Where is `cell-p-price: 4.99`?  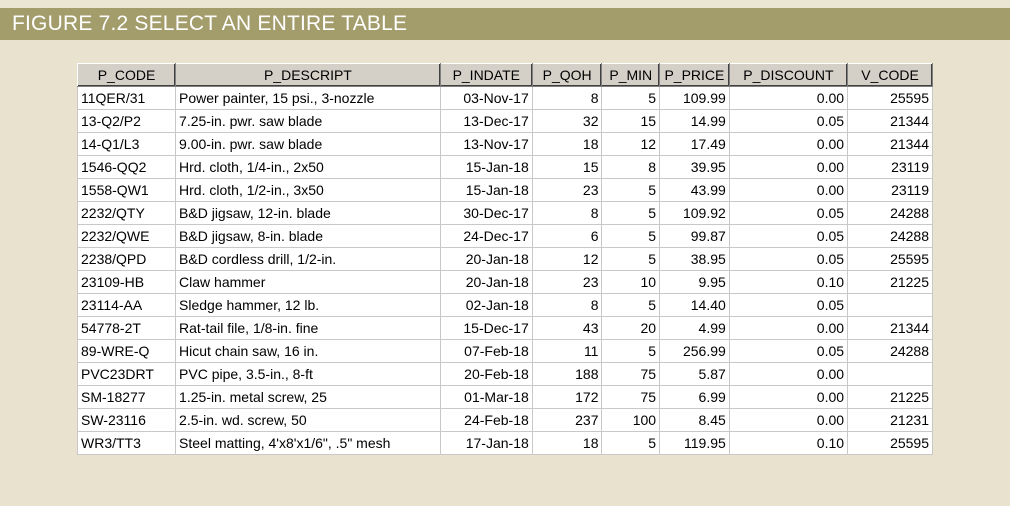 cell-p-price: 4.99 is located at coordinates (694, 328).